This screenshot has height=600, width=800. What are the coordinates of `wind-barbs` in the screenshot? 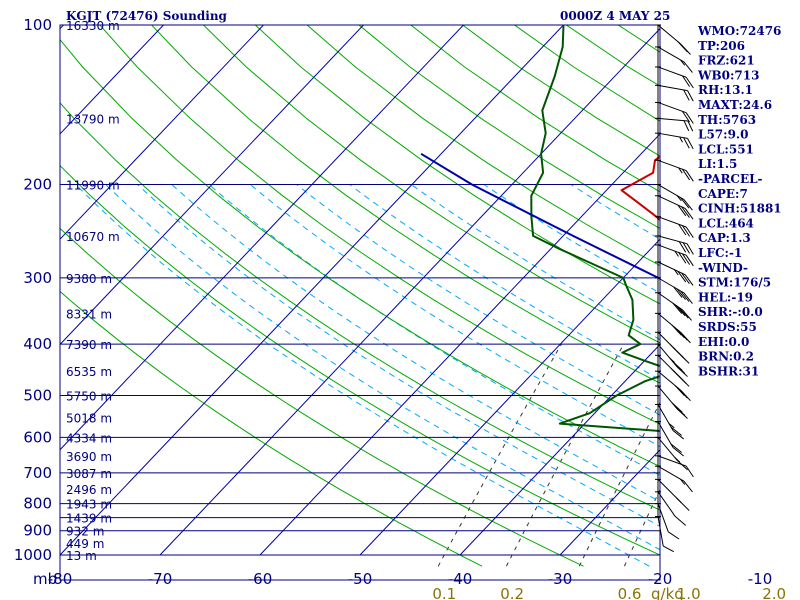 It's located at (674, 288).